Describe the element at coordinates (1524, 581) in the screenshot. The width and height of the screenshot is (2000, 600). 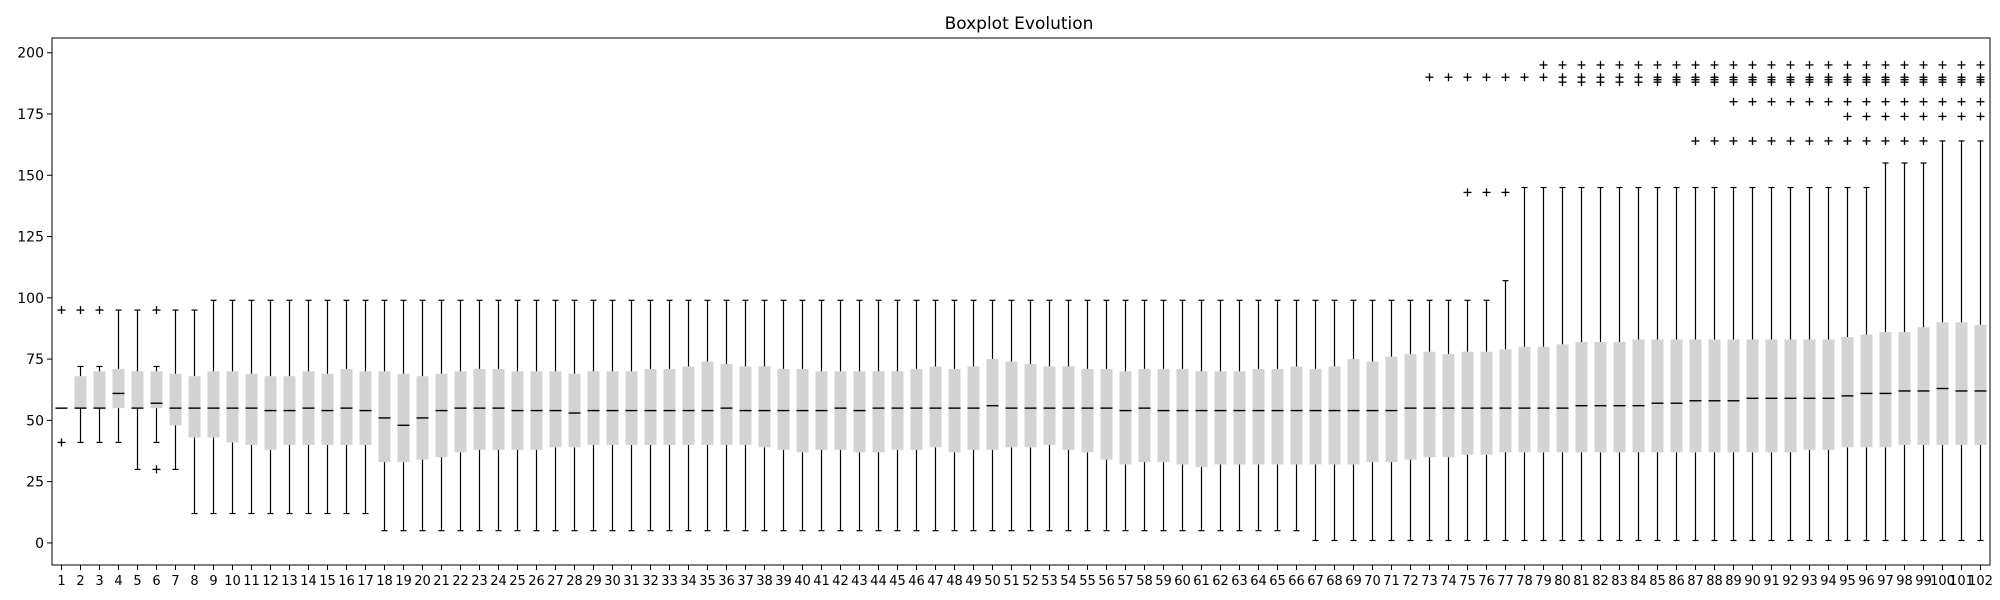
I see `x-tick-label: 78` at that location.